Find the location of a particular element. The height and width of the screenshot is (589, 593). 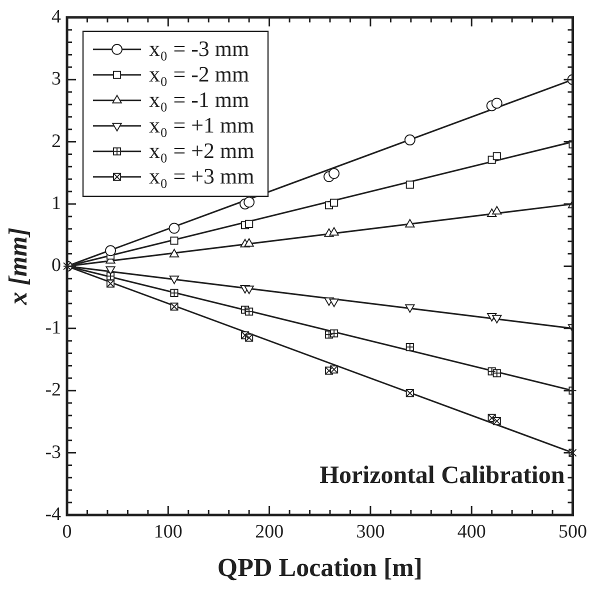

y-tick-label: 4 is located at coordinates (57, 17).